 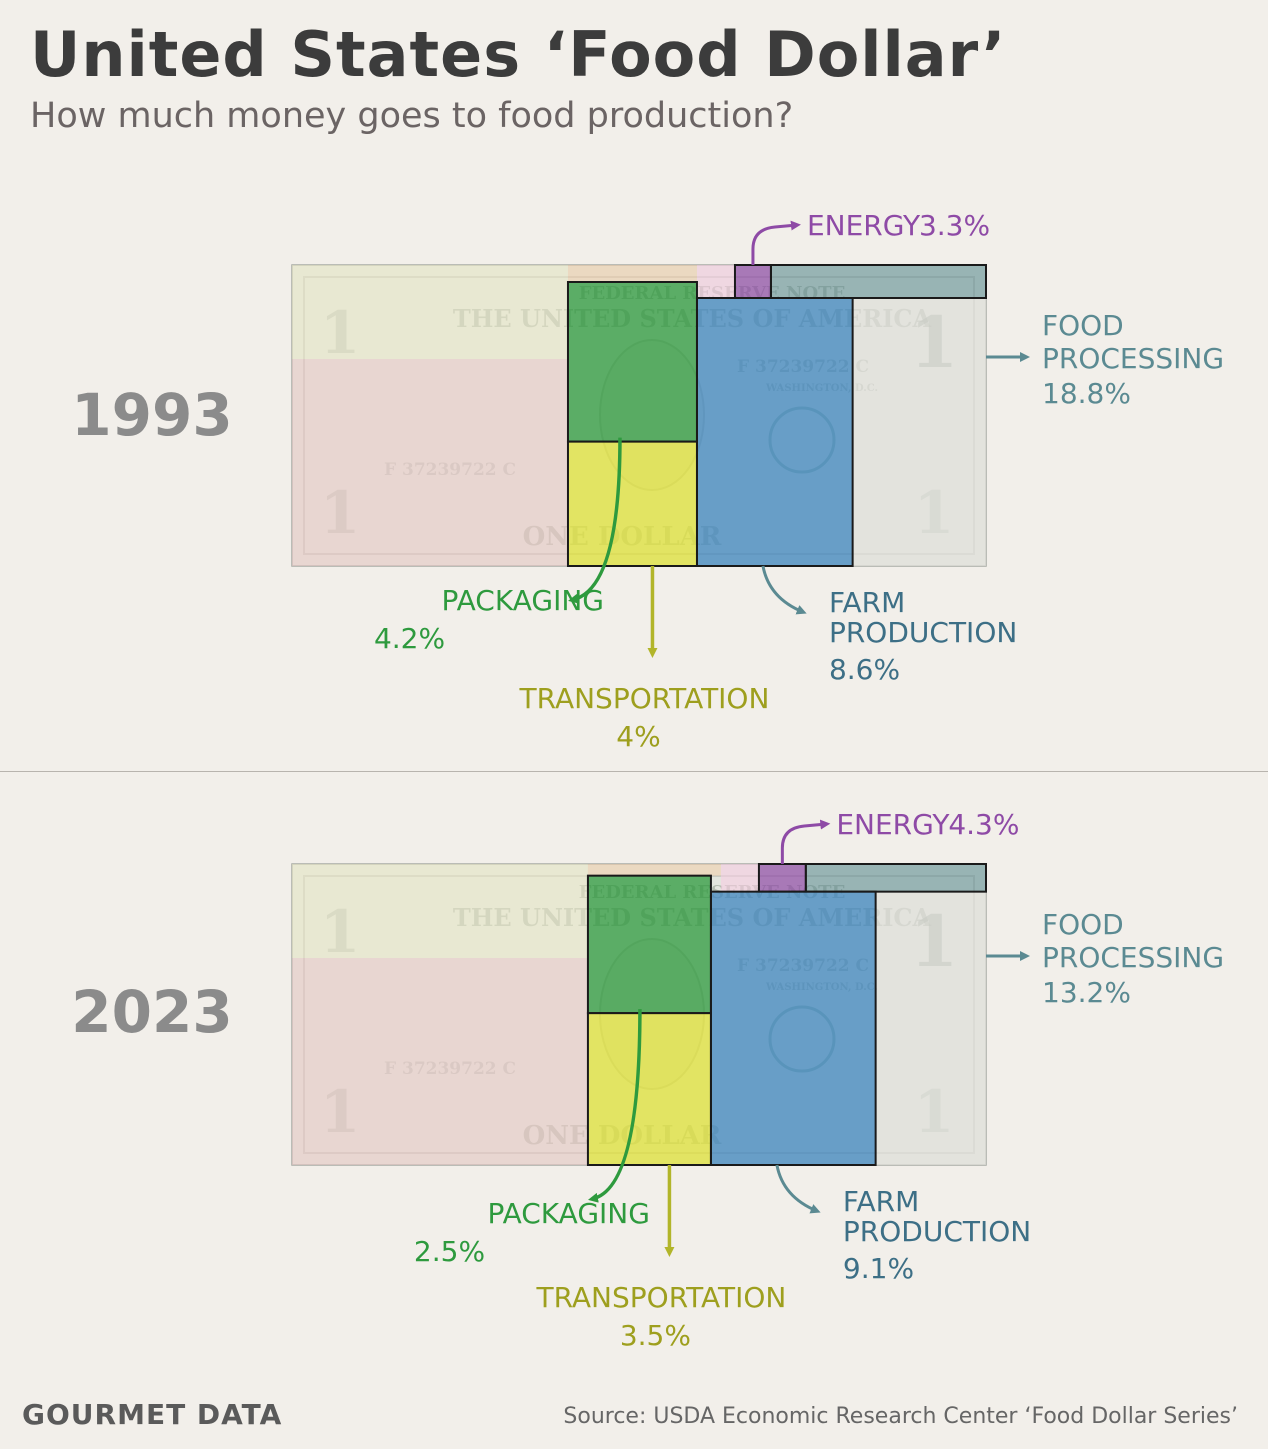 I want to click on section-divider, so click(x=634, y=771).